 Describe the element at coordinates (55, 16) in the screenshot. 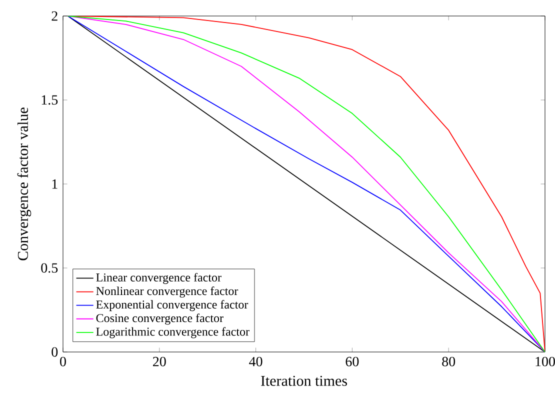

I see `y-tick-label: 2` at that location.